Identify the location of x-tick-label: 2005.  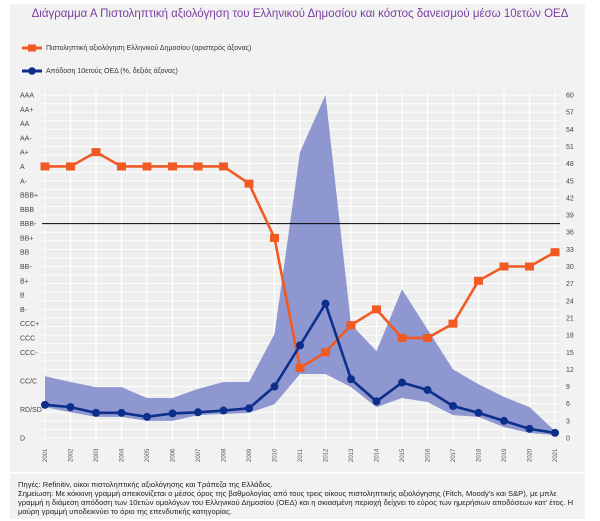
(148, 455).